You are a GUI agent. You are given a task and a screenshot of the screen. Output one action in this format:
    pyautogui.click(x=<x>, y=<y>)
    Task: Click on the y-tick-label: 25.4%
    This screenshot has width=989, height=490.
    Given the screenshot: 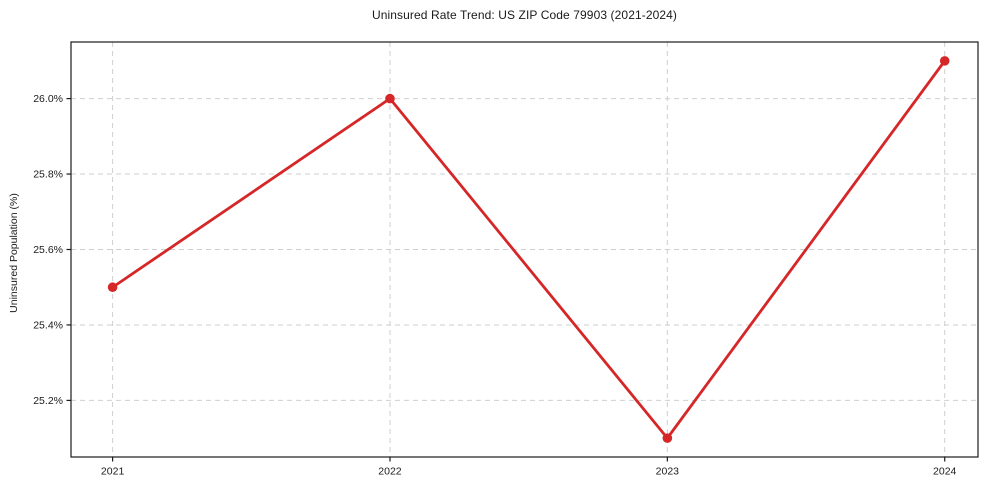 What is the action you would take?
    pyautogui.click(x=48, y=325)
    